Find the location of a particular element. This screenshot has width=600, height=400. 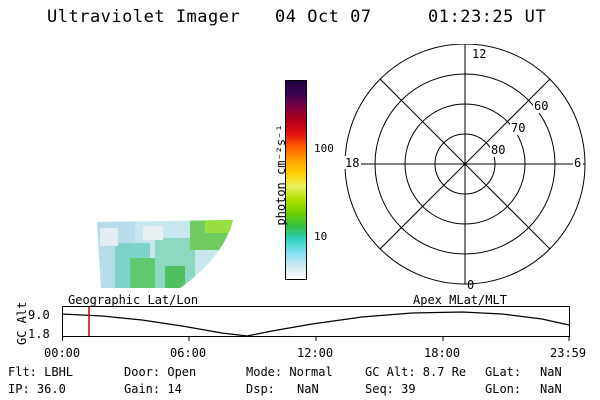

geographic-label: Geographic Lat/Lon is located at coordinates (133, 300).